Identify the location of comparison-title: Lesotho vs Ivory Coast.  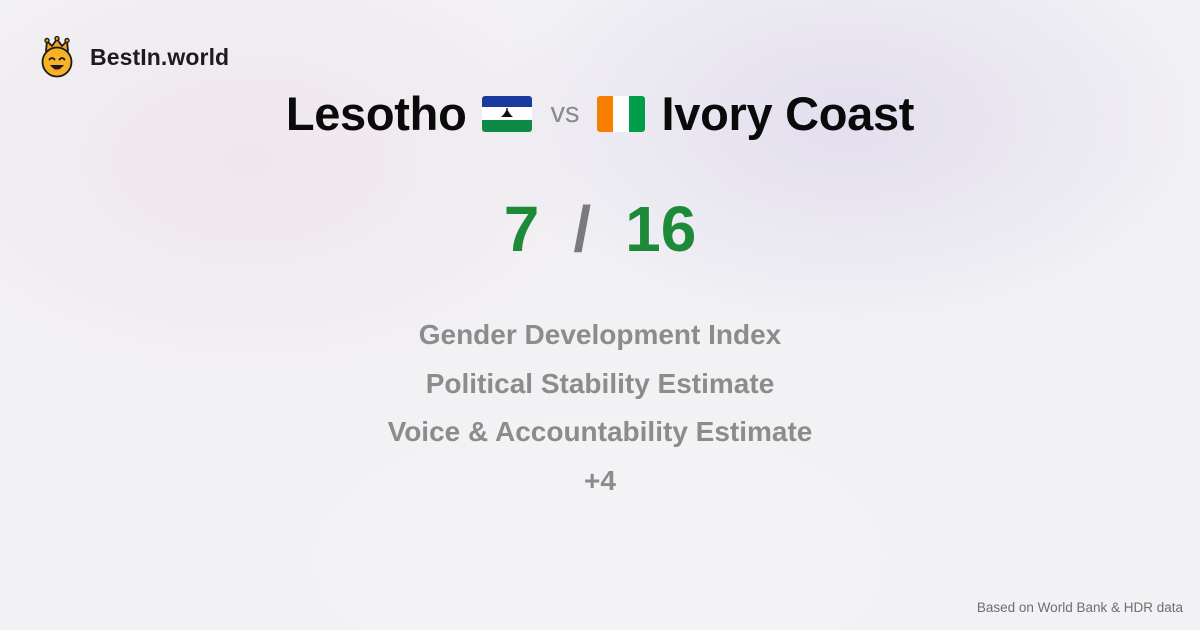
(600, 113).